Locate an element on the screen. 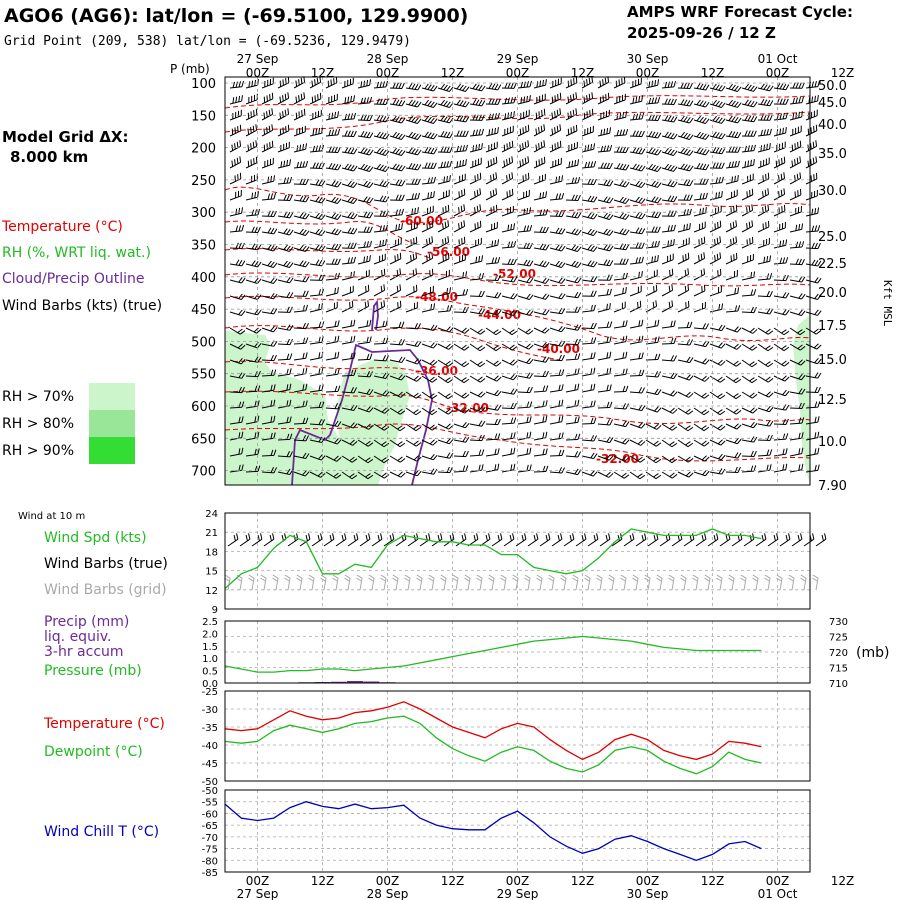  windchill-label: Wind Chill T (°C) is located at coordinates (101, 832).